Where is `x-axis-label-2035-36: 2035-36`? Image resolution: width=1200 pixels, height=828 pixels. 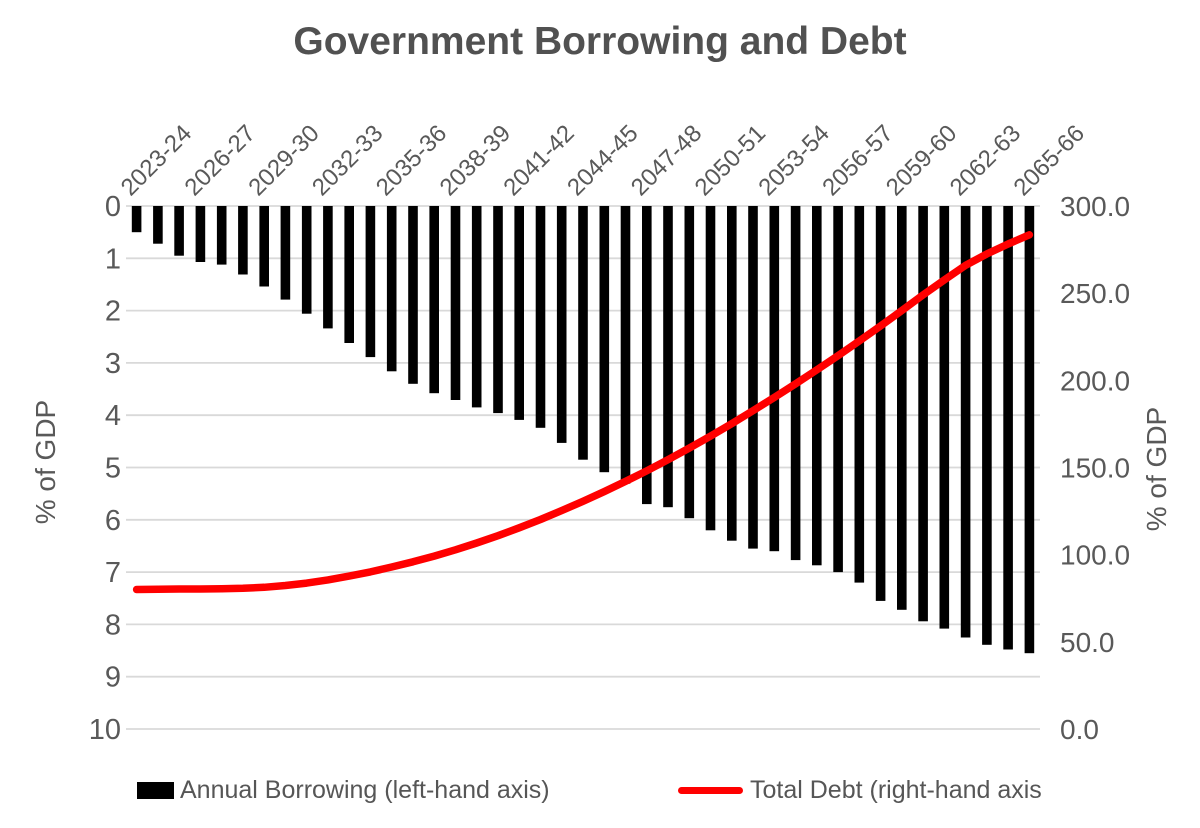
x-axis-label-2035-36: 2035-36 is located at coordinates (411, 160).